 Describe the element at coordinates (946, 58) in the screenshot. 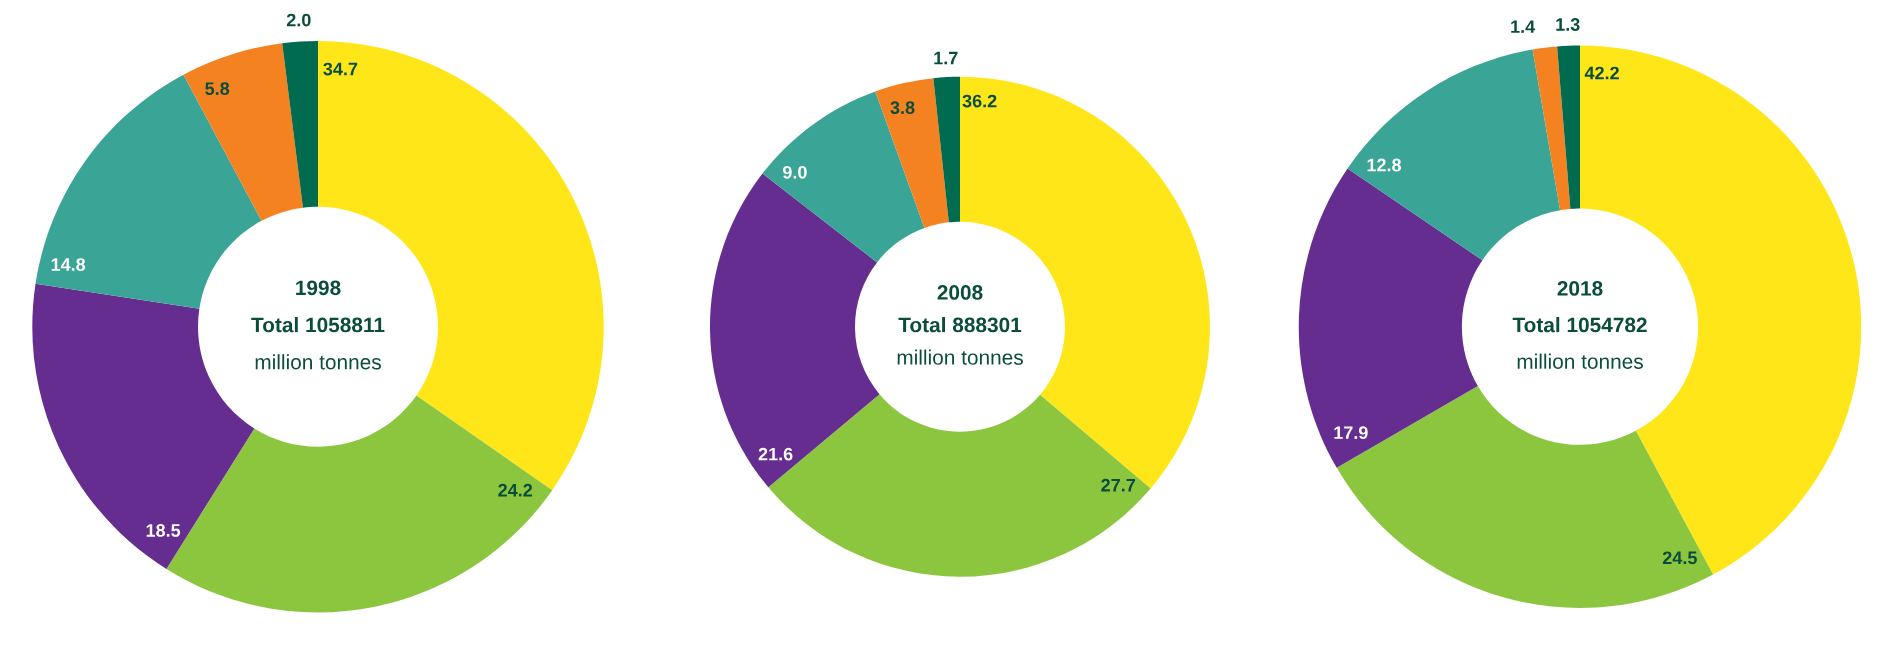

I see `data-label: 1.7` at that location.